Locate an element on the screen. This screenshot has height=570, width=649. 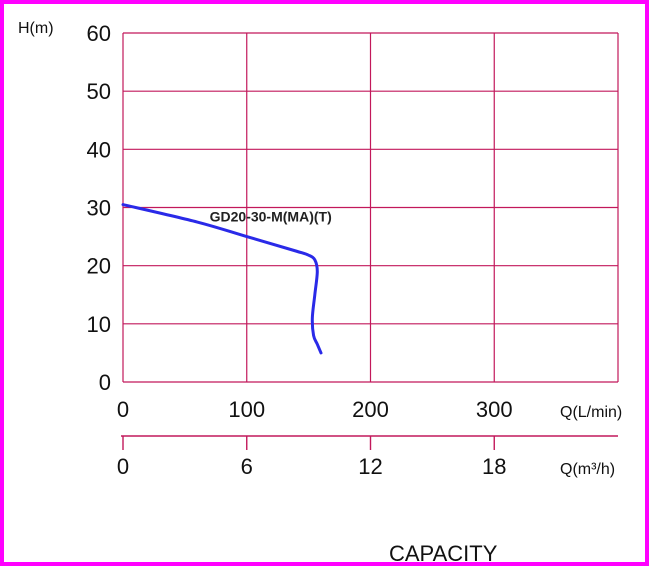
x2-tick-label: 12 is located at coordinates (370, 466).